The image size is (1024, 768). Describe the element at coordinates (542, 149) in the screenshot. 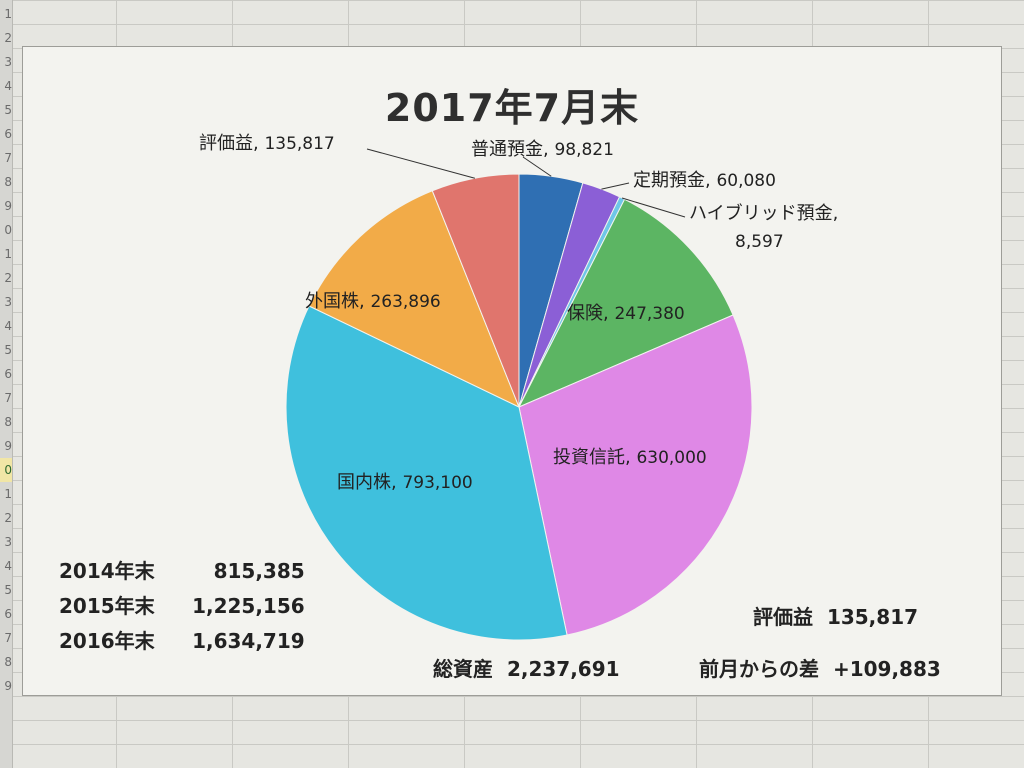

I see `label-futsuu: 普通預金, 98,821` at that location.